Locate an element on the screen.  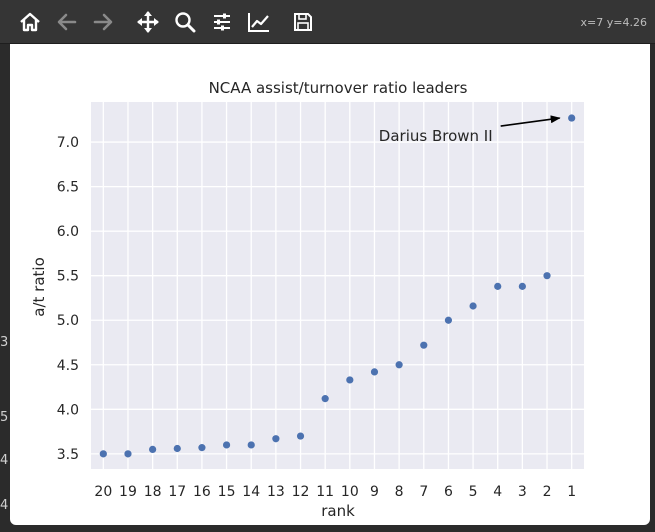
y-tick-label: 4.0 is located at coordinates (68, 410).